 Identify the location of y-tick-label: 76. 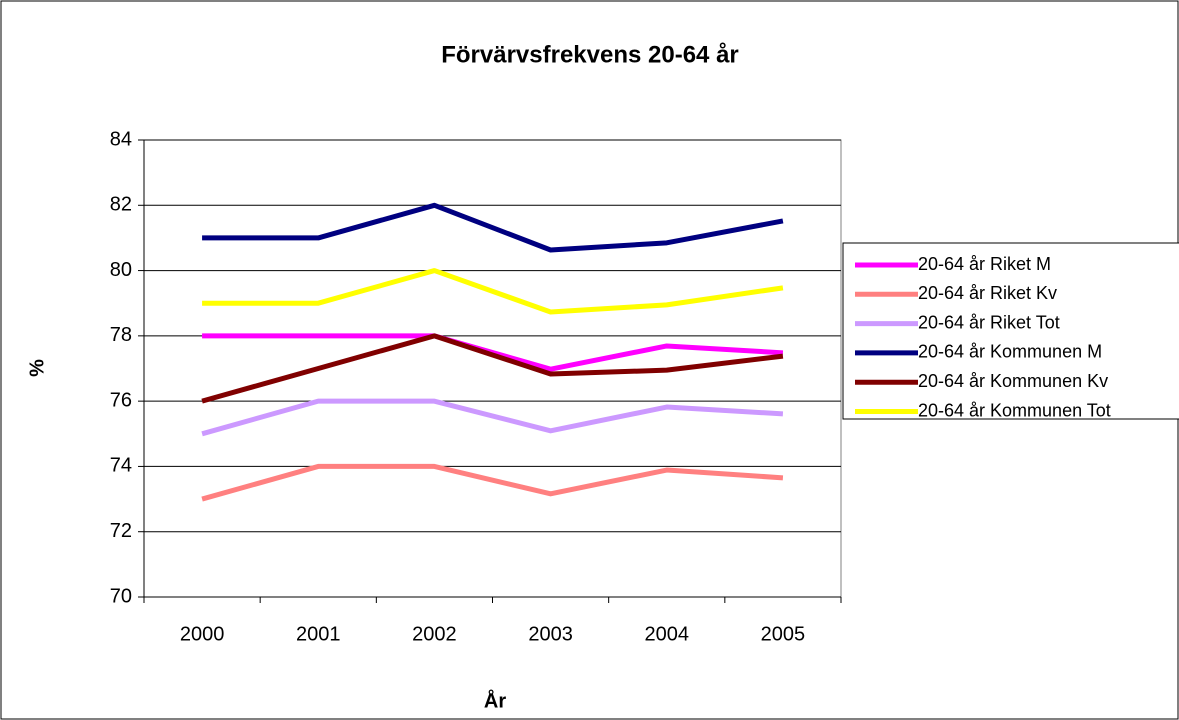
(121, 400).